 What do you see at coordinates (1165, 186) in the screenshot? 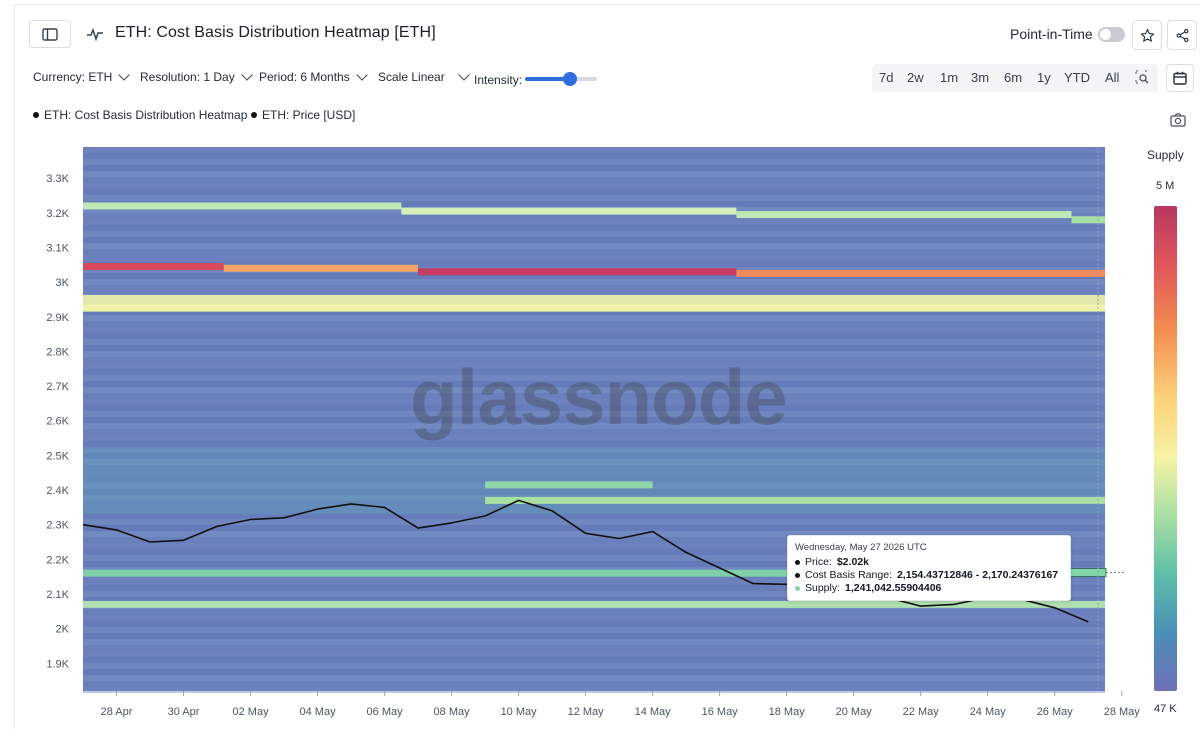
I see `colorbar-max-label: 5 M` at bounding box center [1165, 186].